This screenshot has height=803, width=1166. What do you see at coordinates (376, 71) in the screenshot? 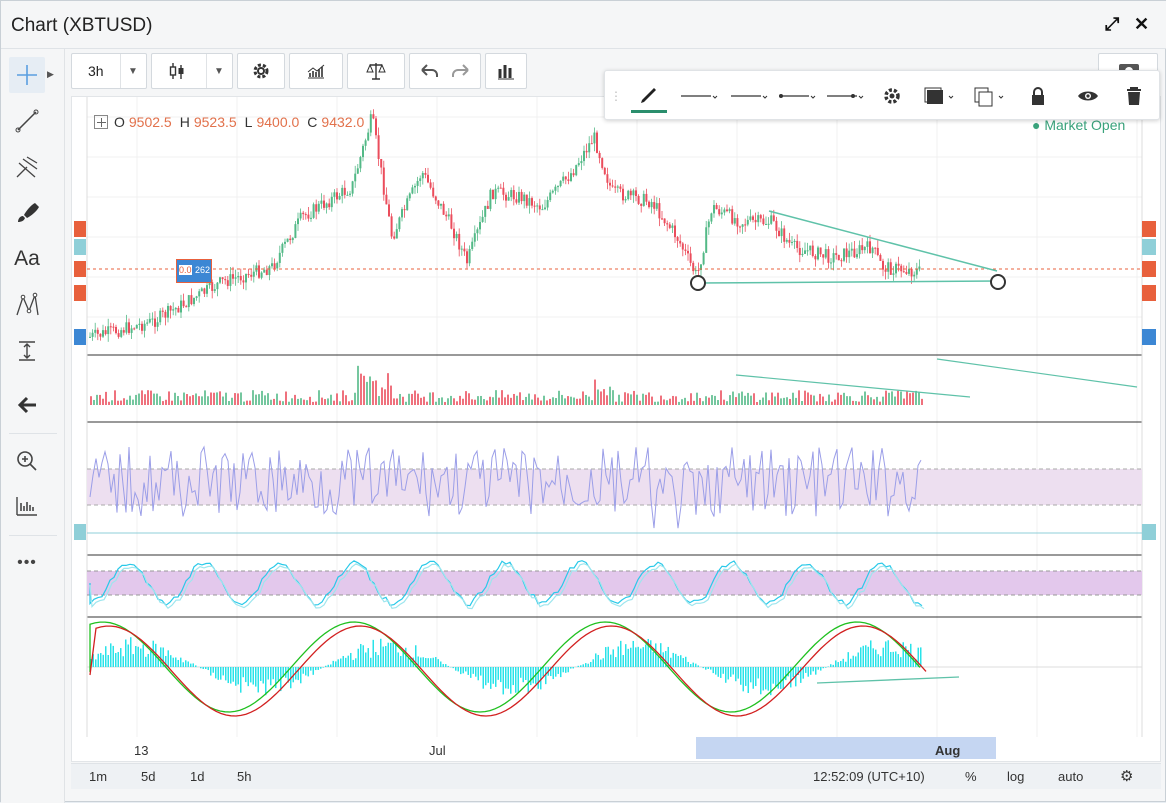
I see `compare-balance-icon` at bounding box center [376, 71].